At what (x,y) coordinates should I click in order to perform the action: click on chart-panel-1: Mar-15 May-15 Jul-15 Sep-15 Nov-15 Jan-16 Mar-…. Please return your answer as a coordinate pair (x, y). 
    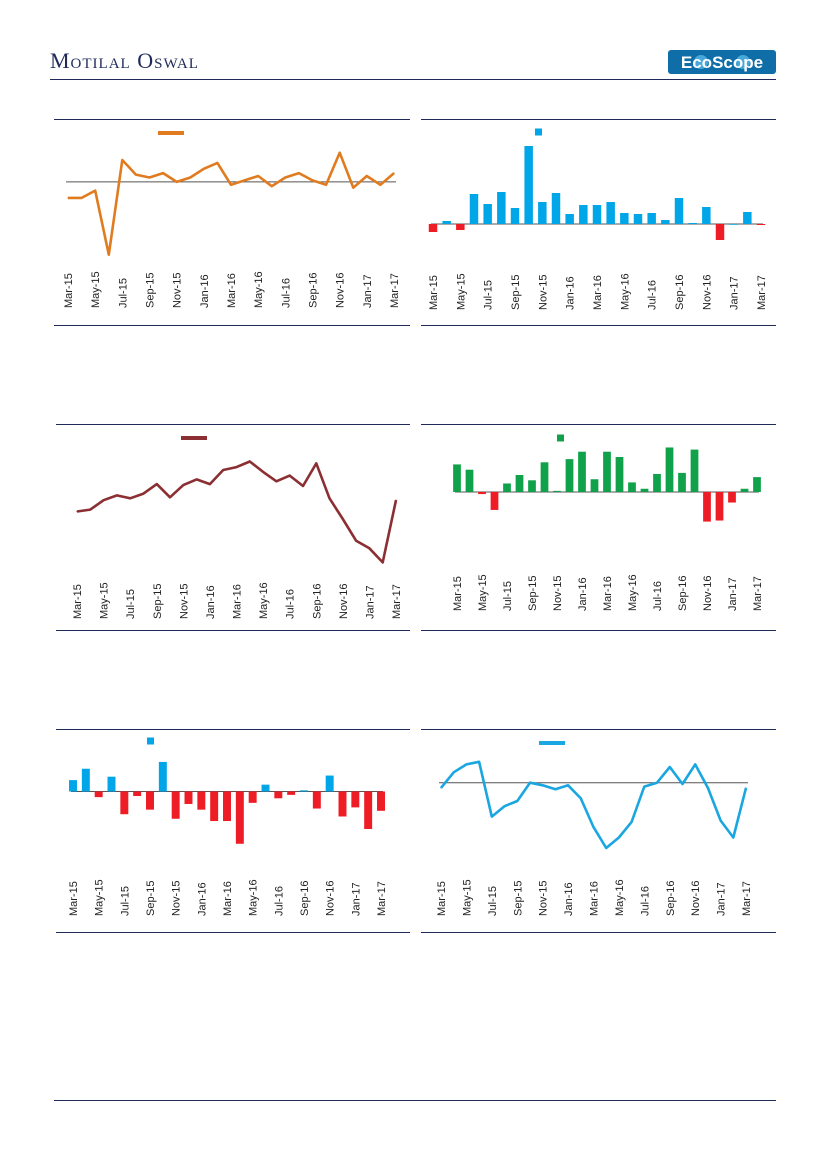
    Looking at the image, I should click on (232, 222).